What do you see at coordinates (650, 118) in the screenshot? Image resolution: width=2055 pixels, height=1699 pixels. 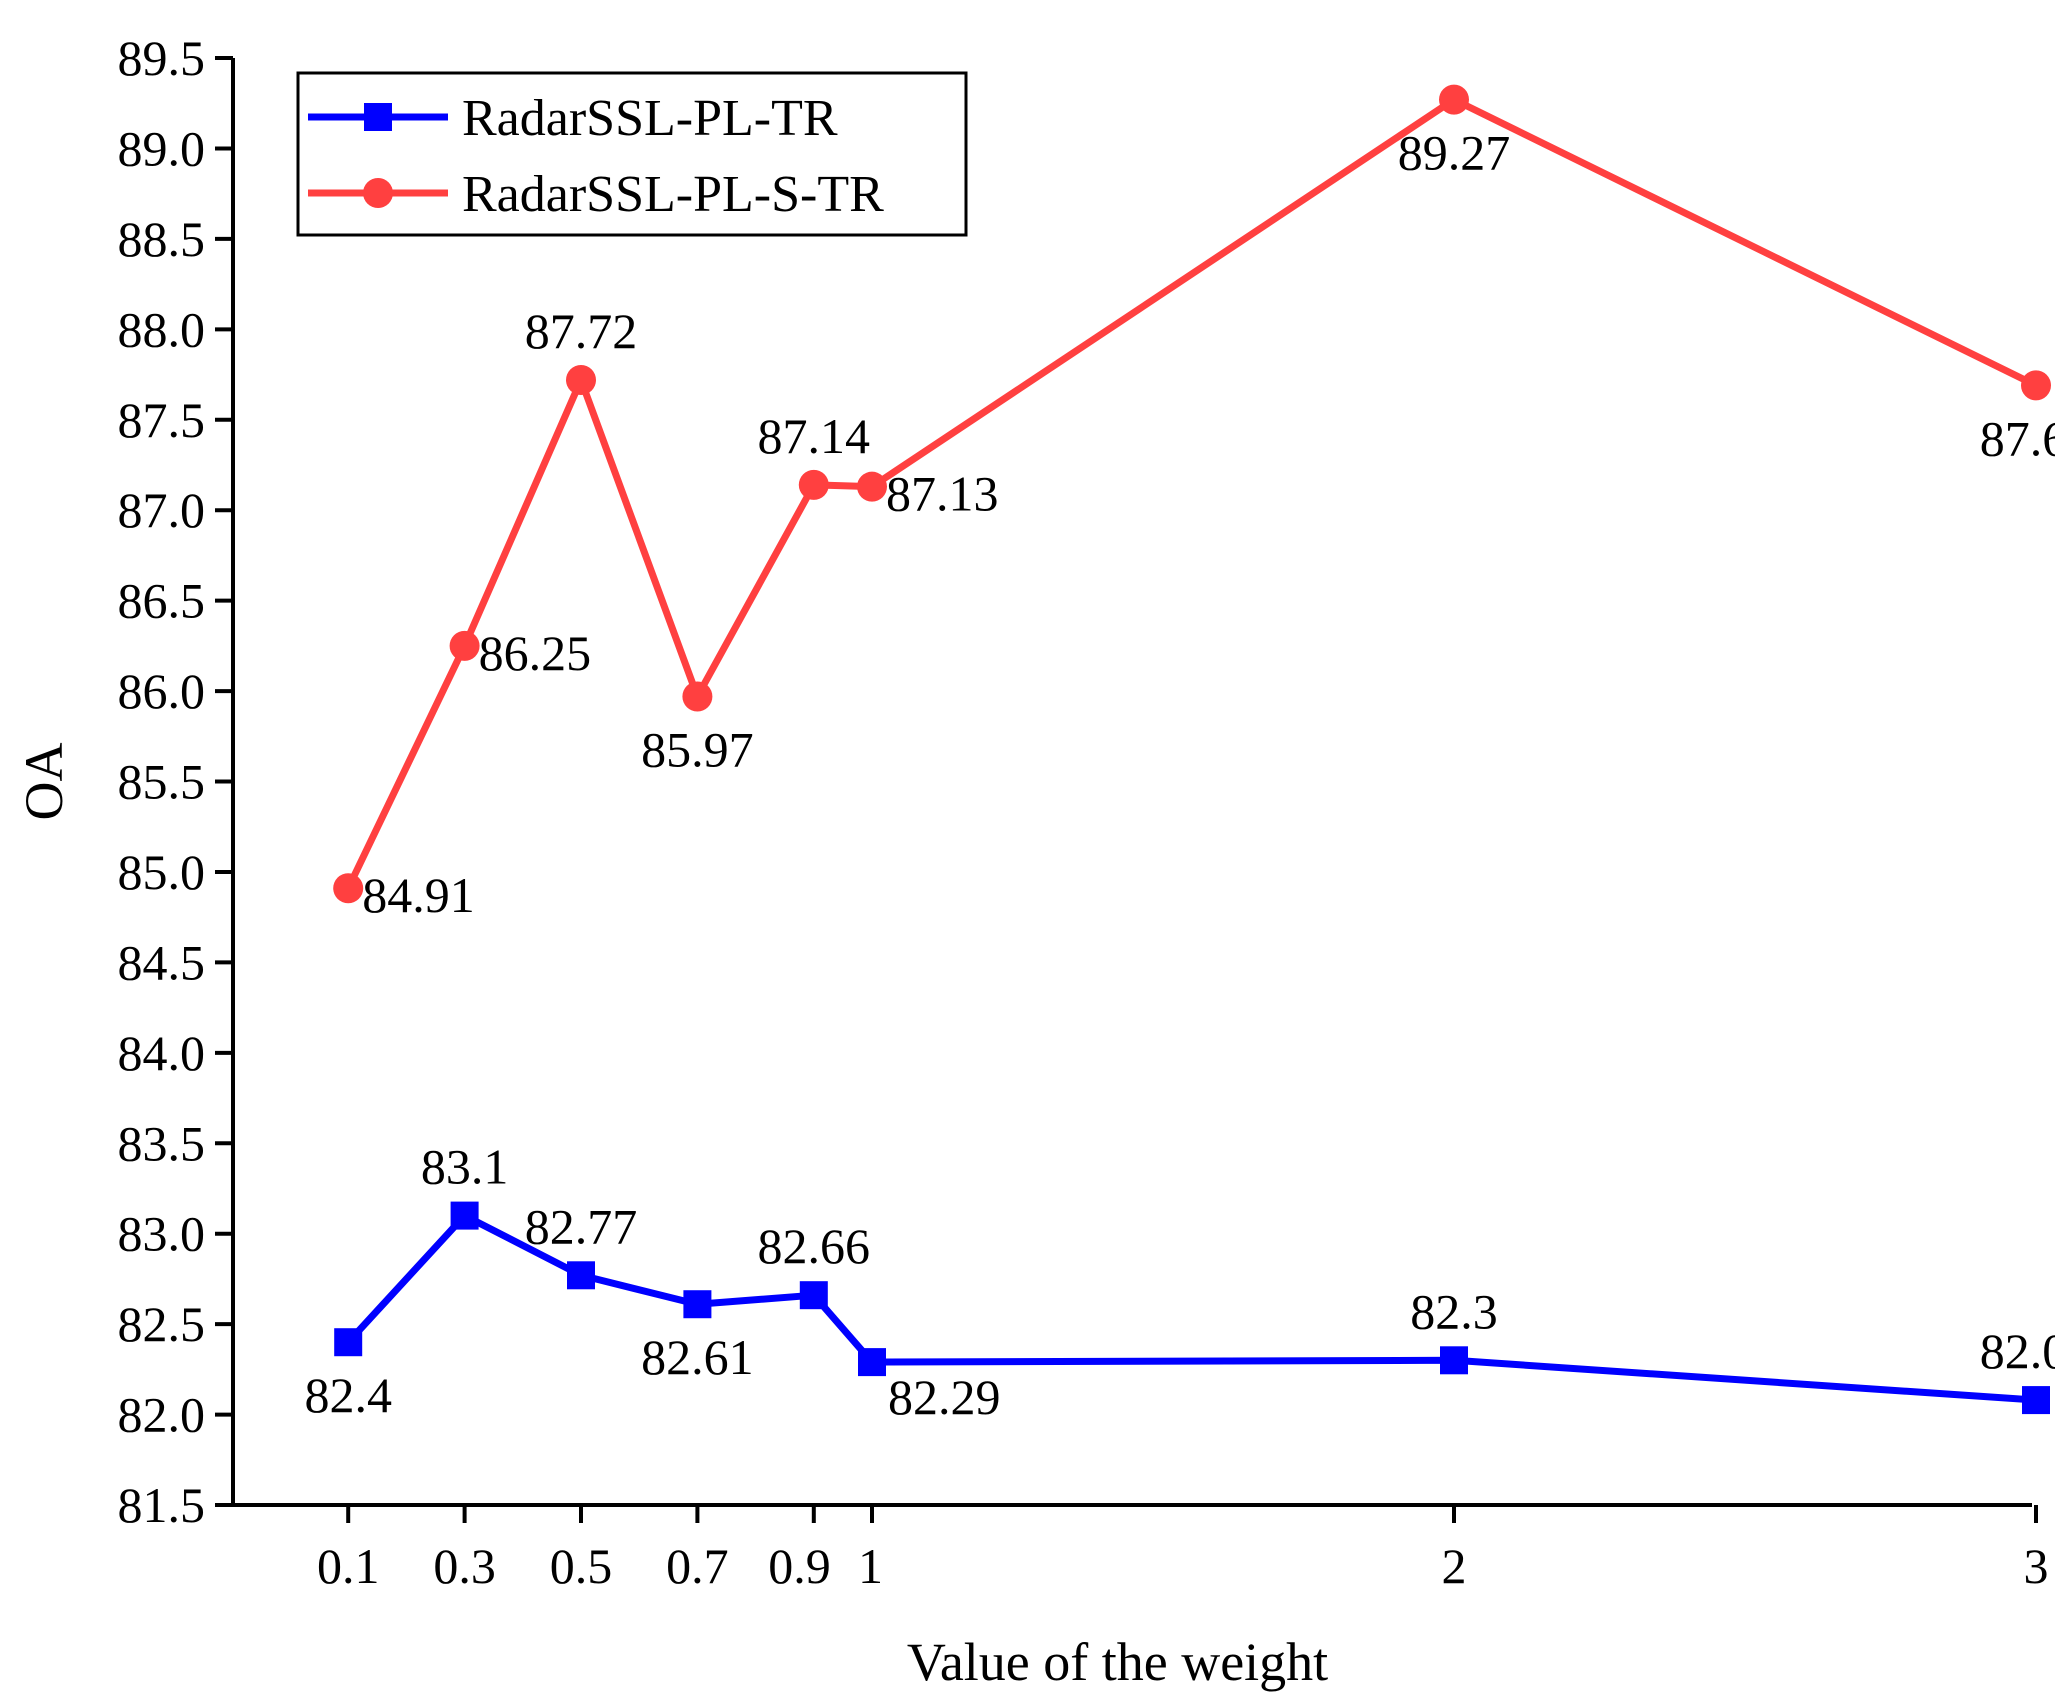 I see `legend-label: RadarSSL-PL-TR` at bounding box center [650, 118].